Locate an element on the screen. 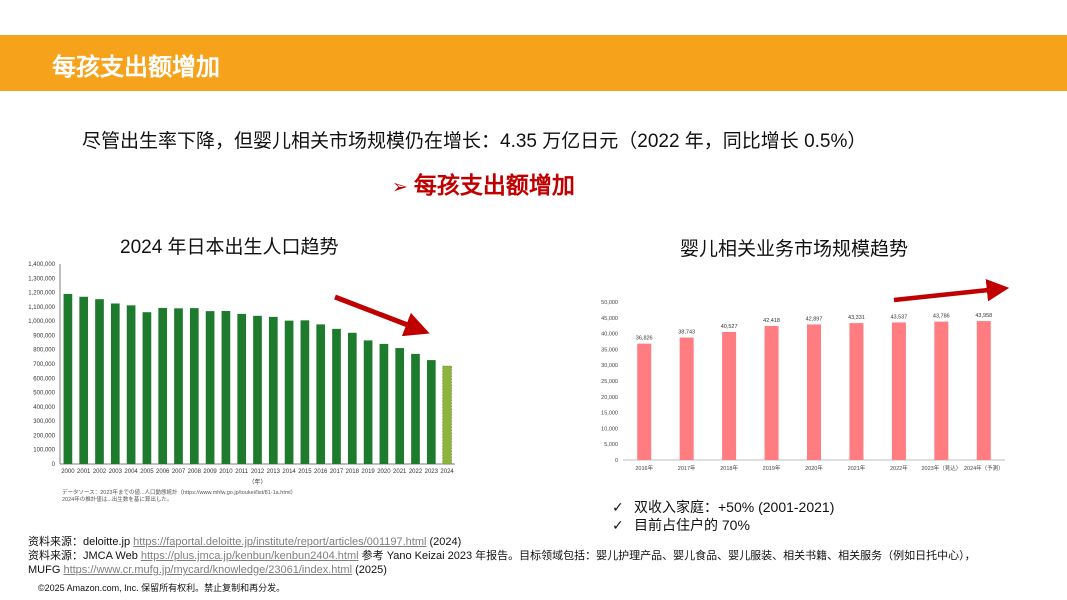  x-tick-label: 2020年 is located at coordinates (814, 468).